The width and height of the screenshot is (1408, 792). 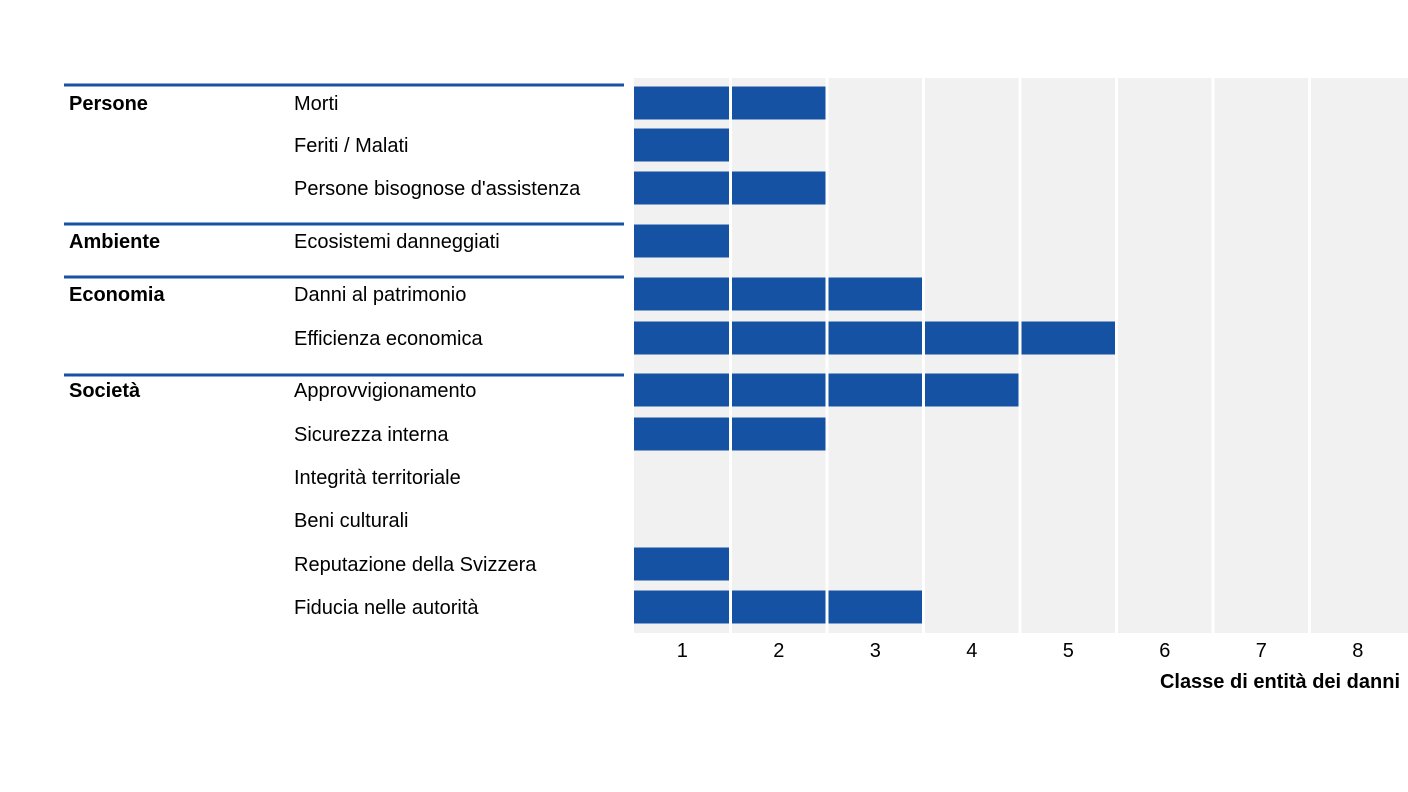 I want to click on x-tick-label: 2, so click(x=778, y=651).